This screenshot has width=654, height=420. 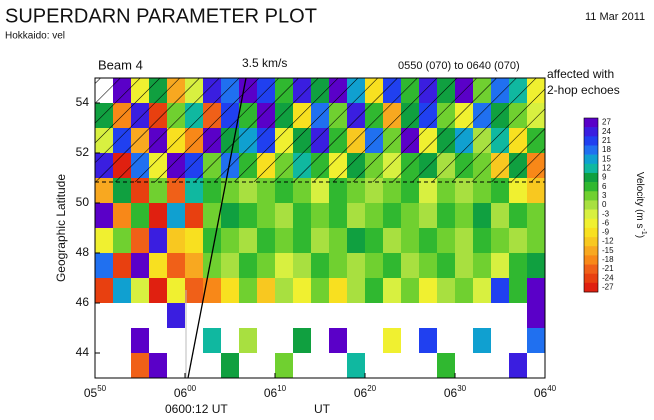 I want to click on y-axis-label: Geographic Latitude, so click(x=61, y=228).